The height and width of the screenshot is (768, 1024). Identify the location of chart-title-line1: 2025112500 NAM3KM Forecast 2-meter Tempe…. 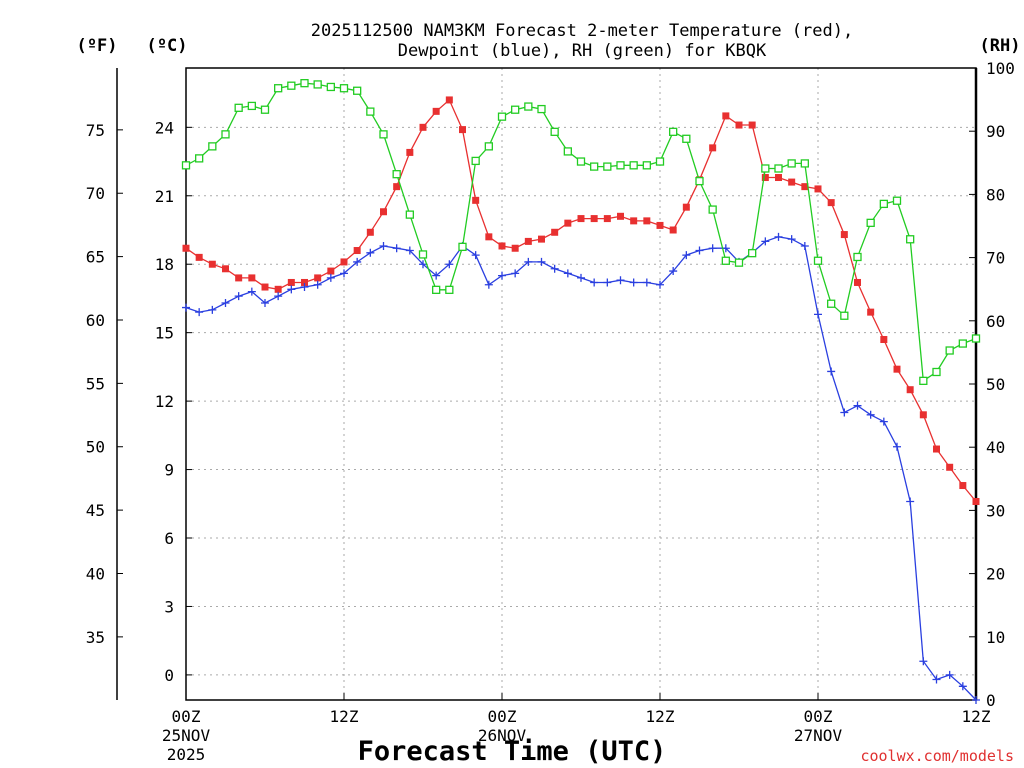
(582, 31).